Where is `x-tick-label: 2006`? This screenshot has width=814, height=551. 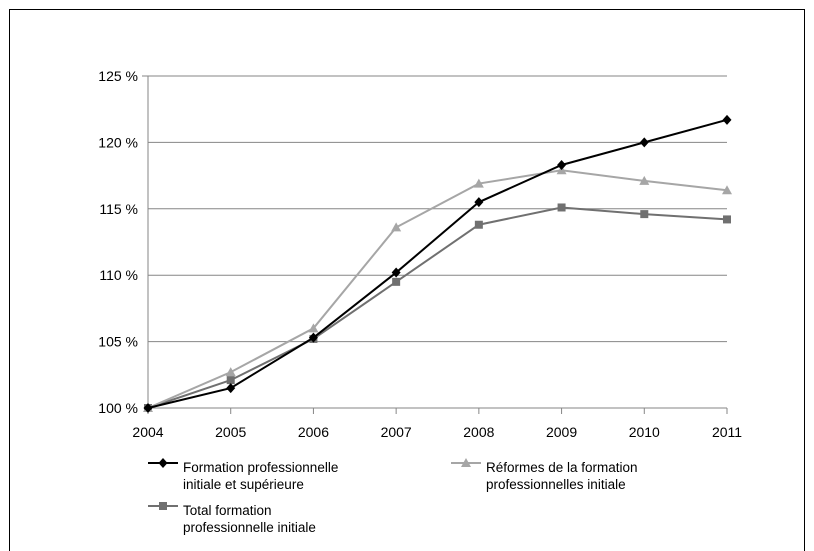 x-tick-label: 2006 is located at coordinates (313, 432).